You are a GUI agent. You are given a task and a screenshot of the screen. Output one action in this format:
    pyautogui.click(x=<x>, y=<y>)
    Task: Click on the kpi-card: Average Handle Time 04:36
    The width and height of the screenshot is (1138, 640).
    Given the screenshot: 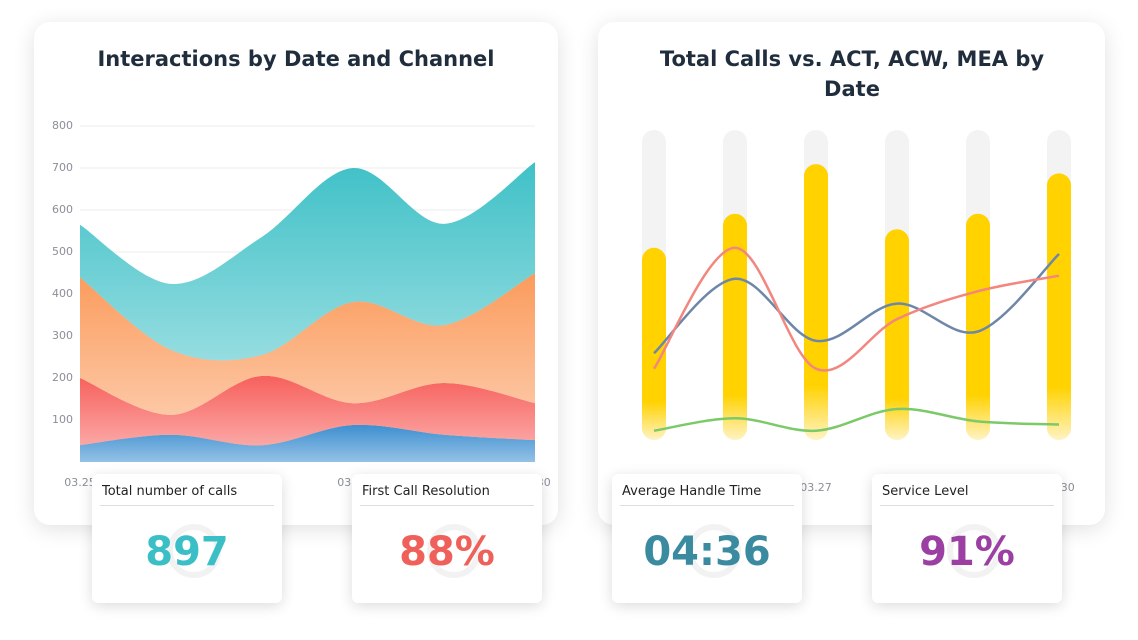 What is the action you would take?
    pyautogui.click(x=707, y=538)
    